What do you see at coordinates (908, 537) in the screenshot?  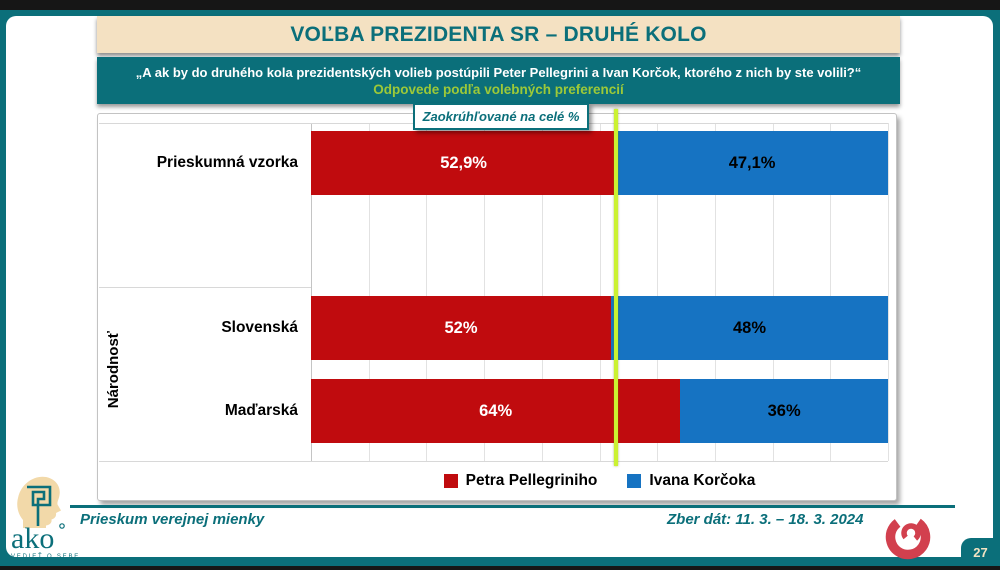 I see `spiral-logo-icon` at bounding box center [908, 537].